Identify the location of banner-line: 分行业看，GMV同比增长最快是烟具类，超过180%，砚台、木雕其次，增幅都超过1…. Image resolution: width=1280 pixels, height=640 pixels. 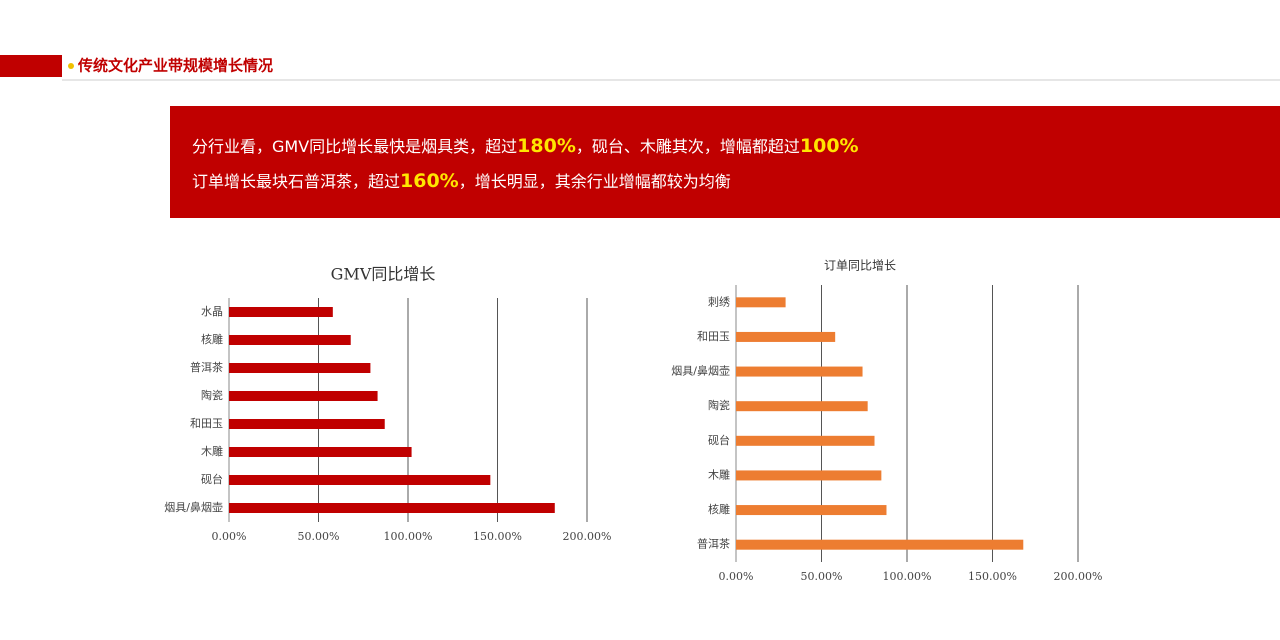
(525, 145).